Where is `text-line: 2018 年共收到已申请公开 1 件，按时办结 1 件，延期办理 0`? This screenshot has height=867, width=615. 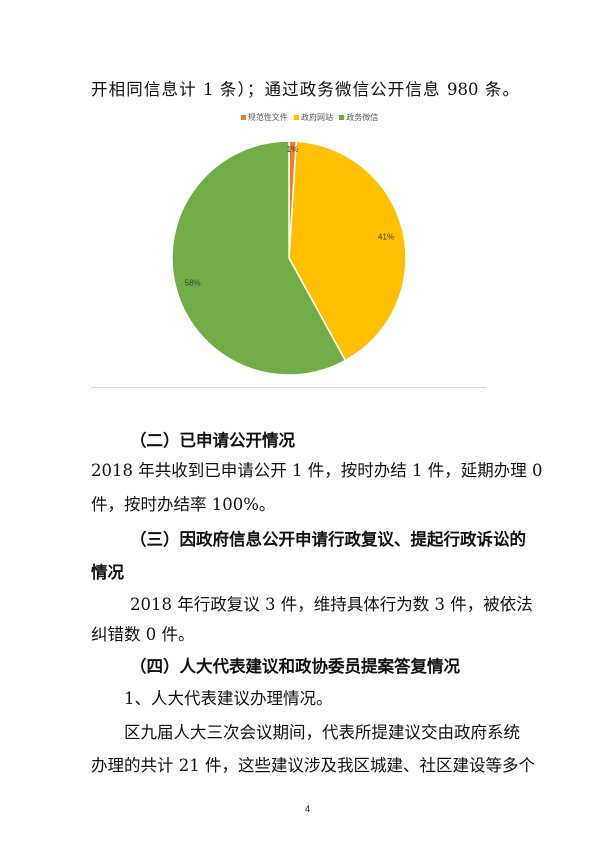
text-line: 2018 年共收到已申请公开 1 件，按时办结 1 件，延期办理 0 is located at coordinates (317, 470).